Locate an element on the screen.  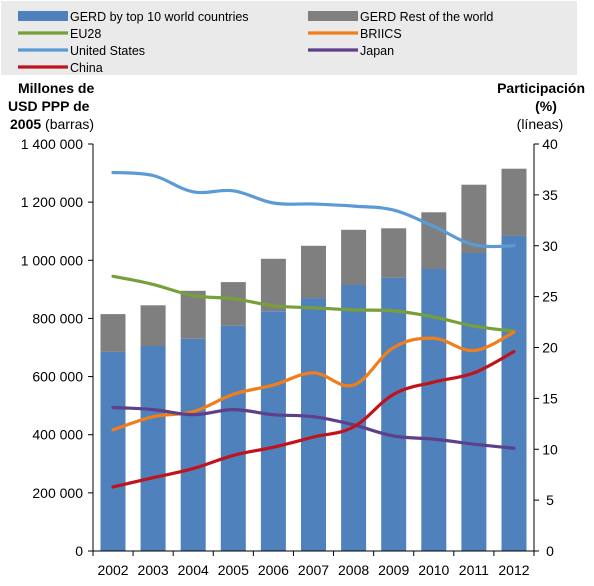
legend-swatch-gerd-rest-of-the-world is located at coordinates (333, 16).